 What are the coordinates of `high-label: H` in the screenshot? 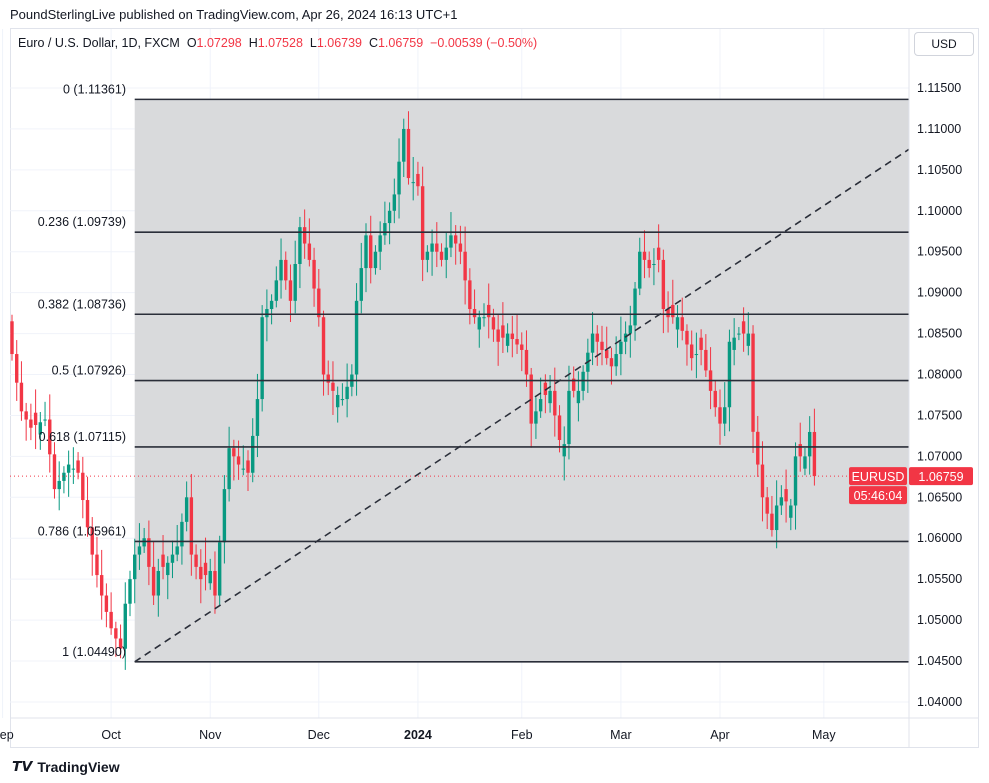 It's located at (253, 43).